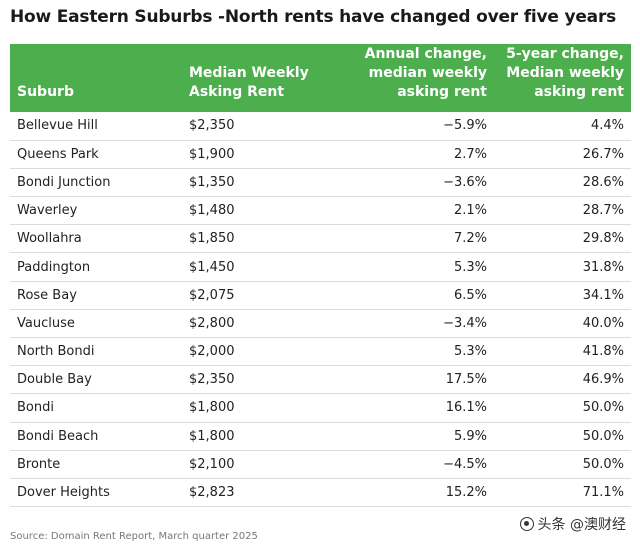  I want to click on cell-rent: $2,000, so click(262, 352).